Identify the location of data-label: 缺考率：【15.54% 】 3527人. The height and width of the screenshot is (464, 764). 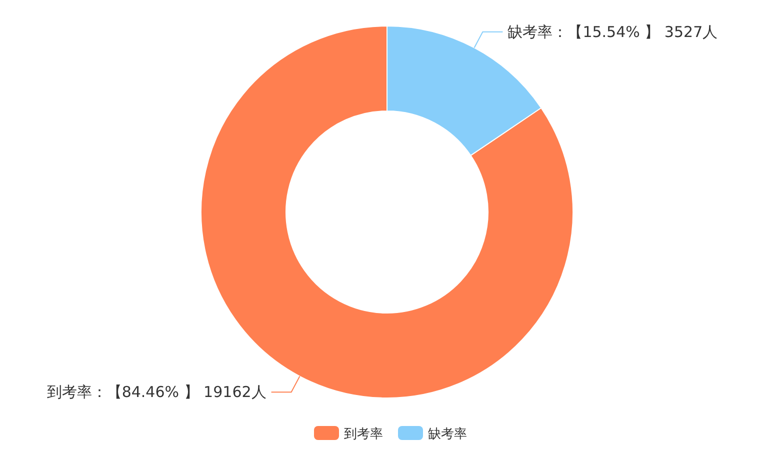
(613, 31).